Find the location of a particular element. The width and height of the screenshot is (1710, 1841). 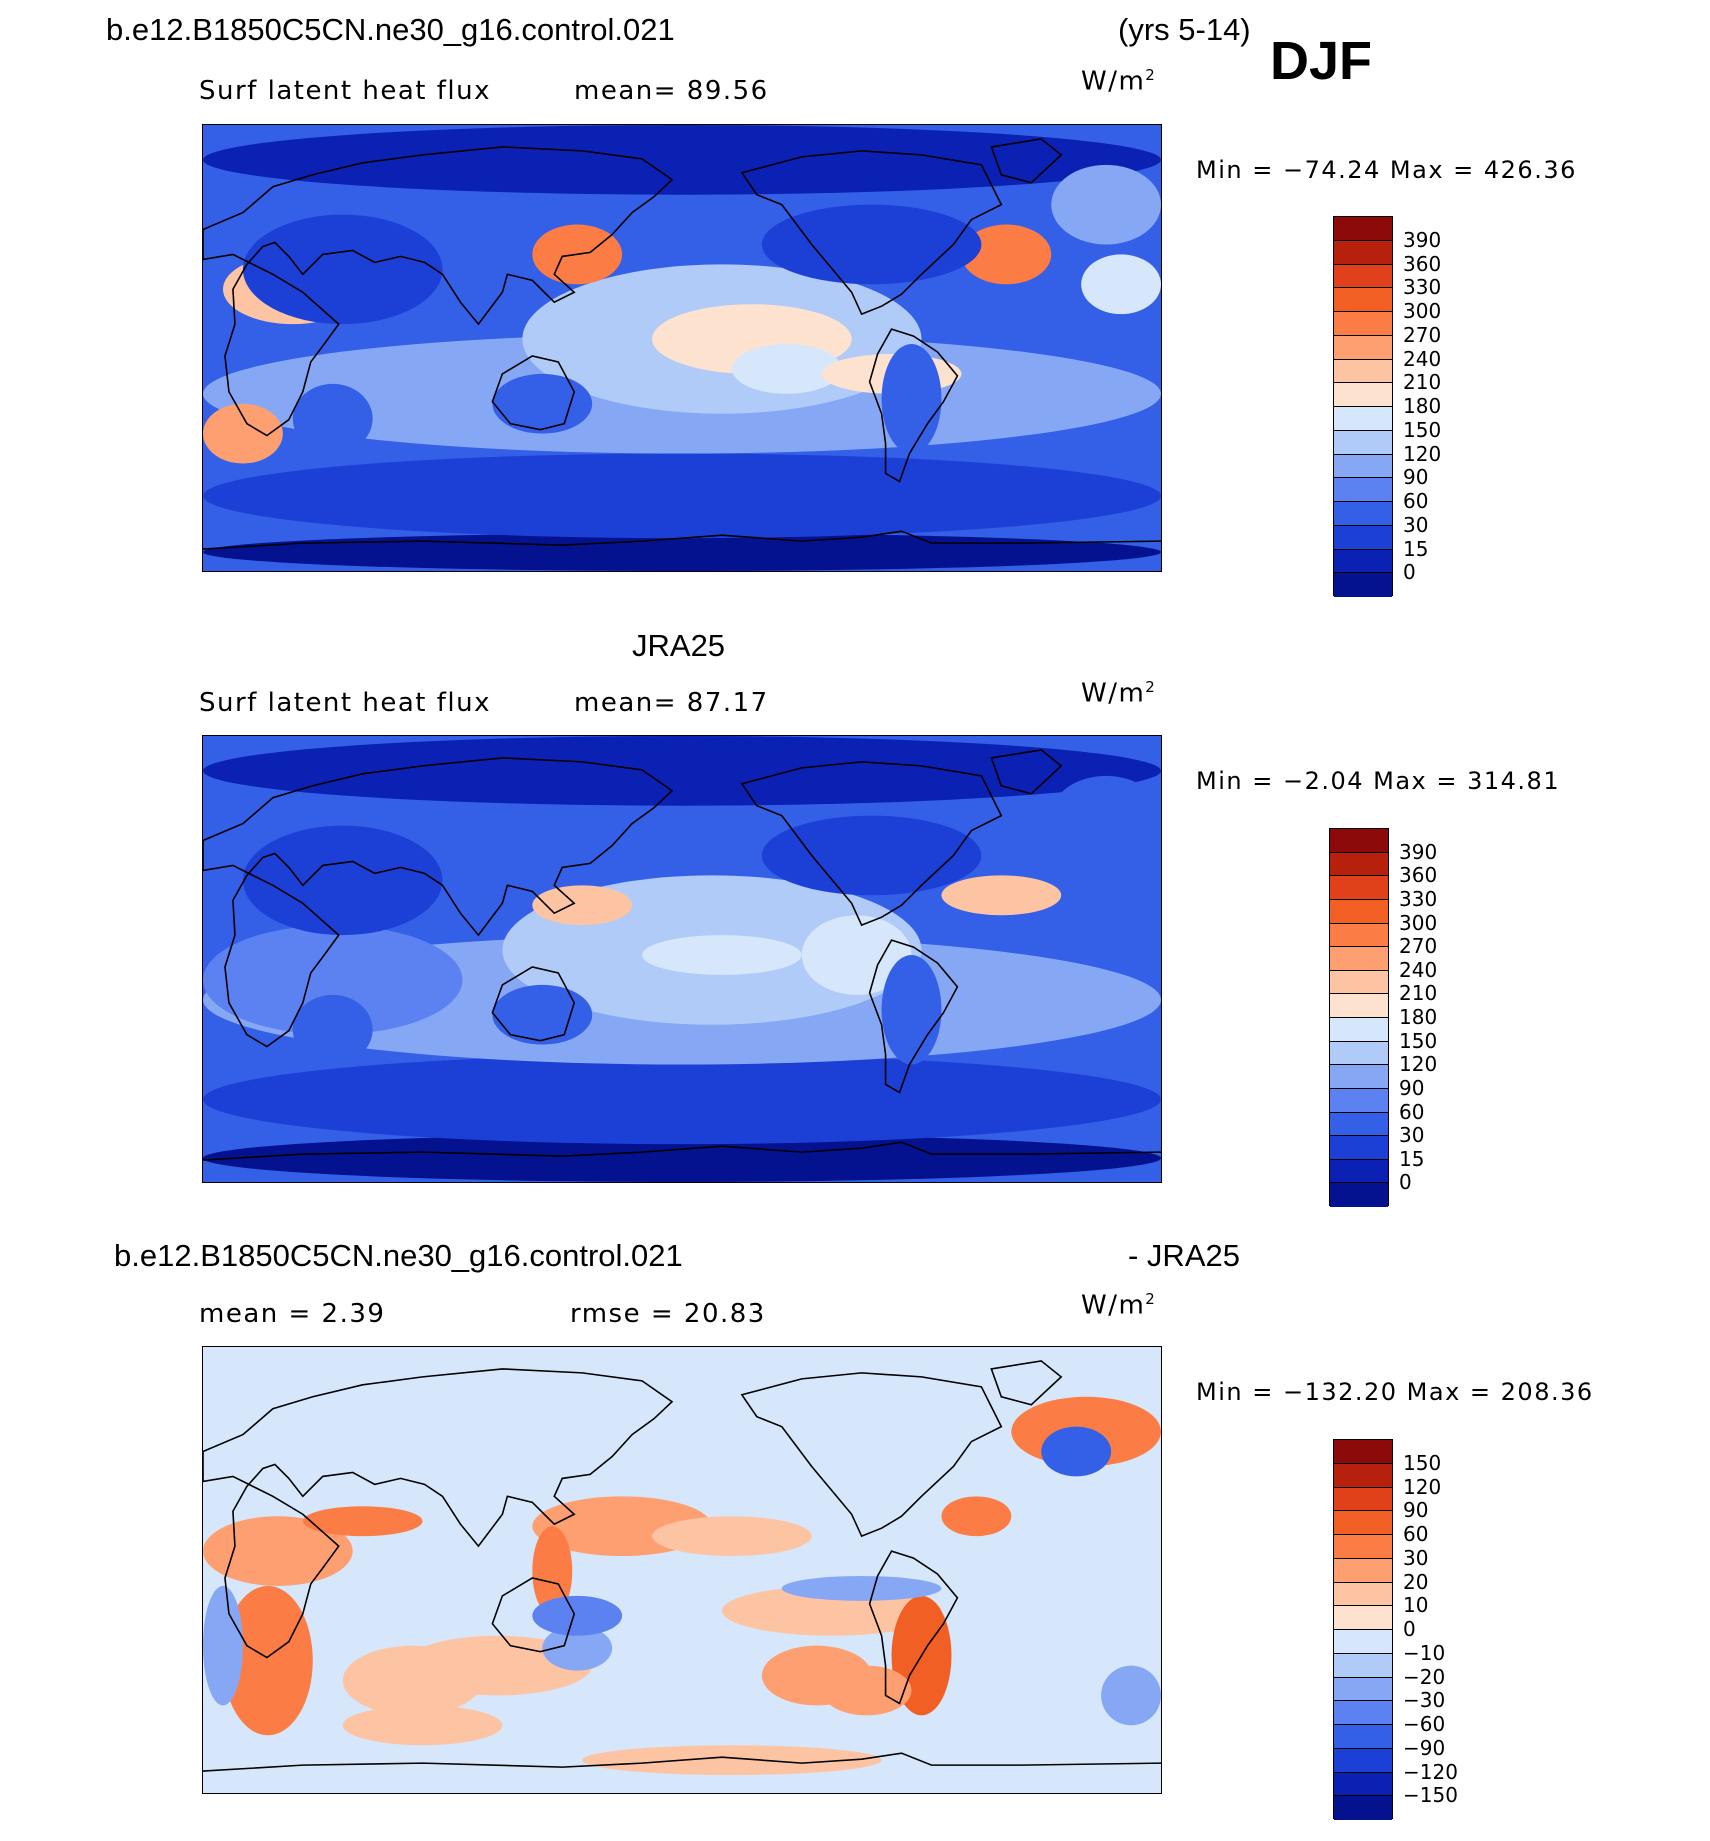

panel2-map is located at coordinates (682, 959).